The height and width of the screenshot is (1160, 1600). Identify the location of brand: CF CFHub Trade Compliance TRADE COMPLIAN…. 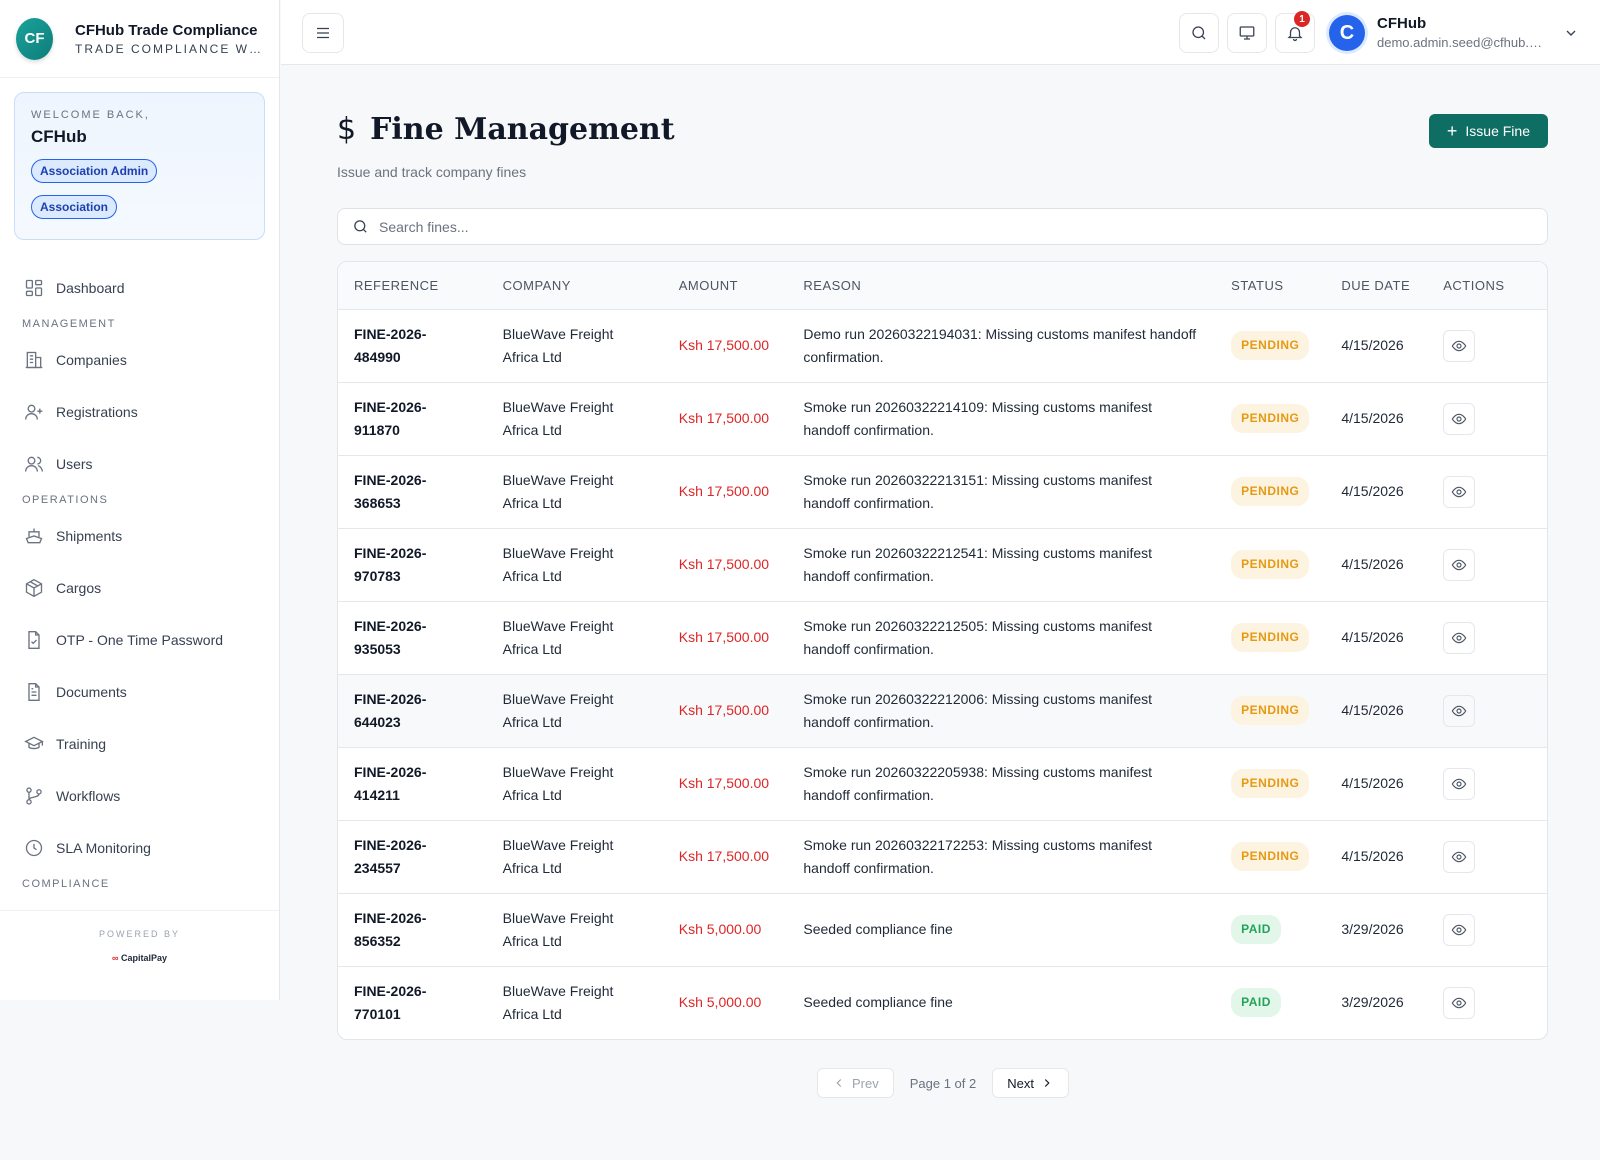
(139, 39).